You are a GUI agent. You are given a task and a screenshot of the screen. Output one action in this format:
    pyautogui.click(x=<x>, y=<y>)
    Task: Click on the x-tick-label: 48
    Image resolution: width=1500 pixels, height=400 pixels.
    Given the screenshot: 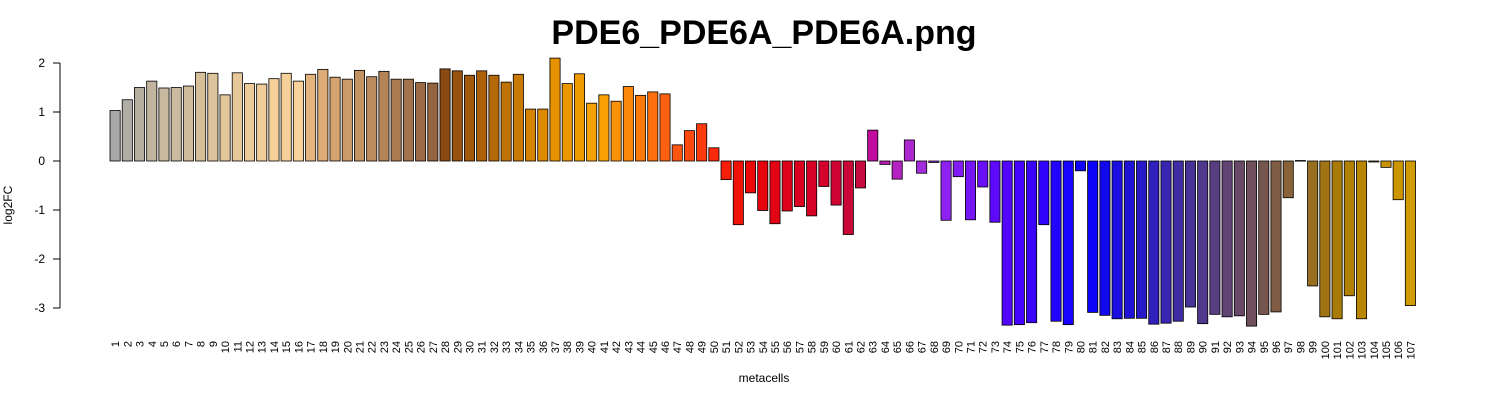 What is the action you would take?
    pyautogui.click(x=690, y=347)
    